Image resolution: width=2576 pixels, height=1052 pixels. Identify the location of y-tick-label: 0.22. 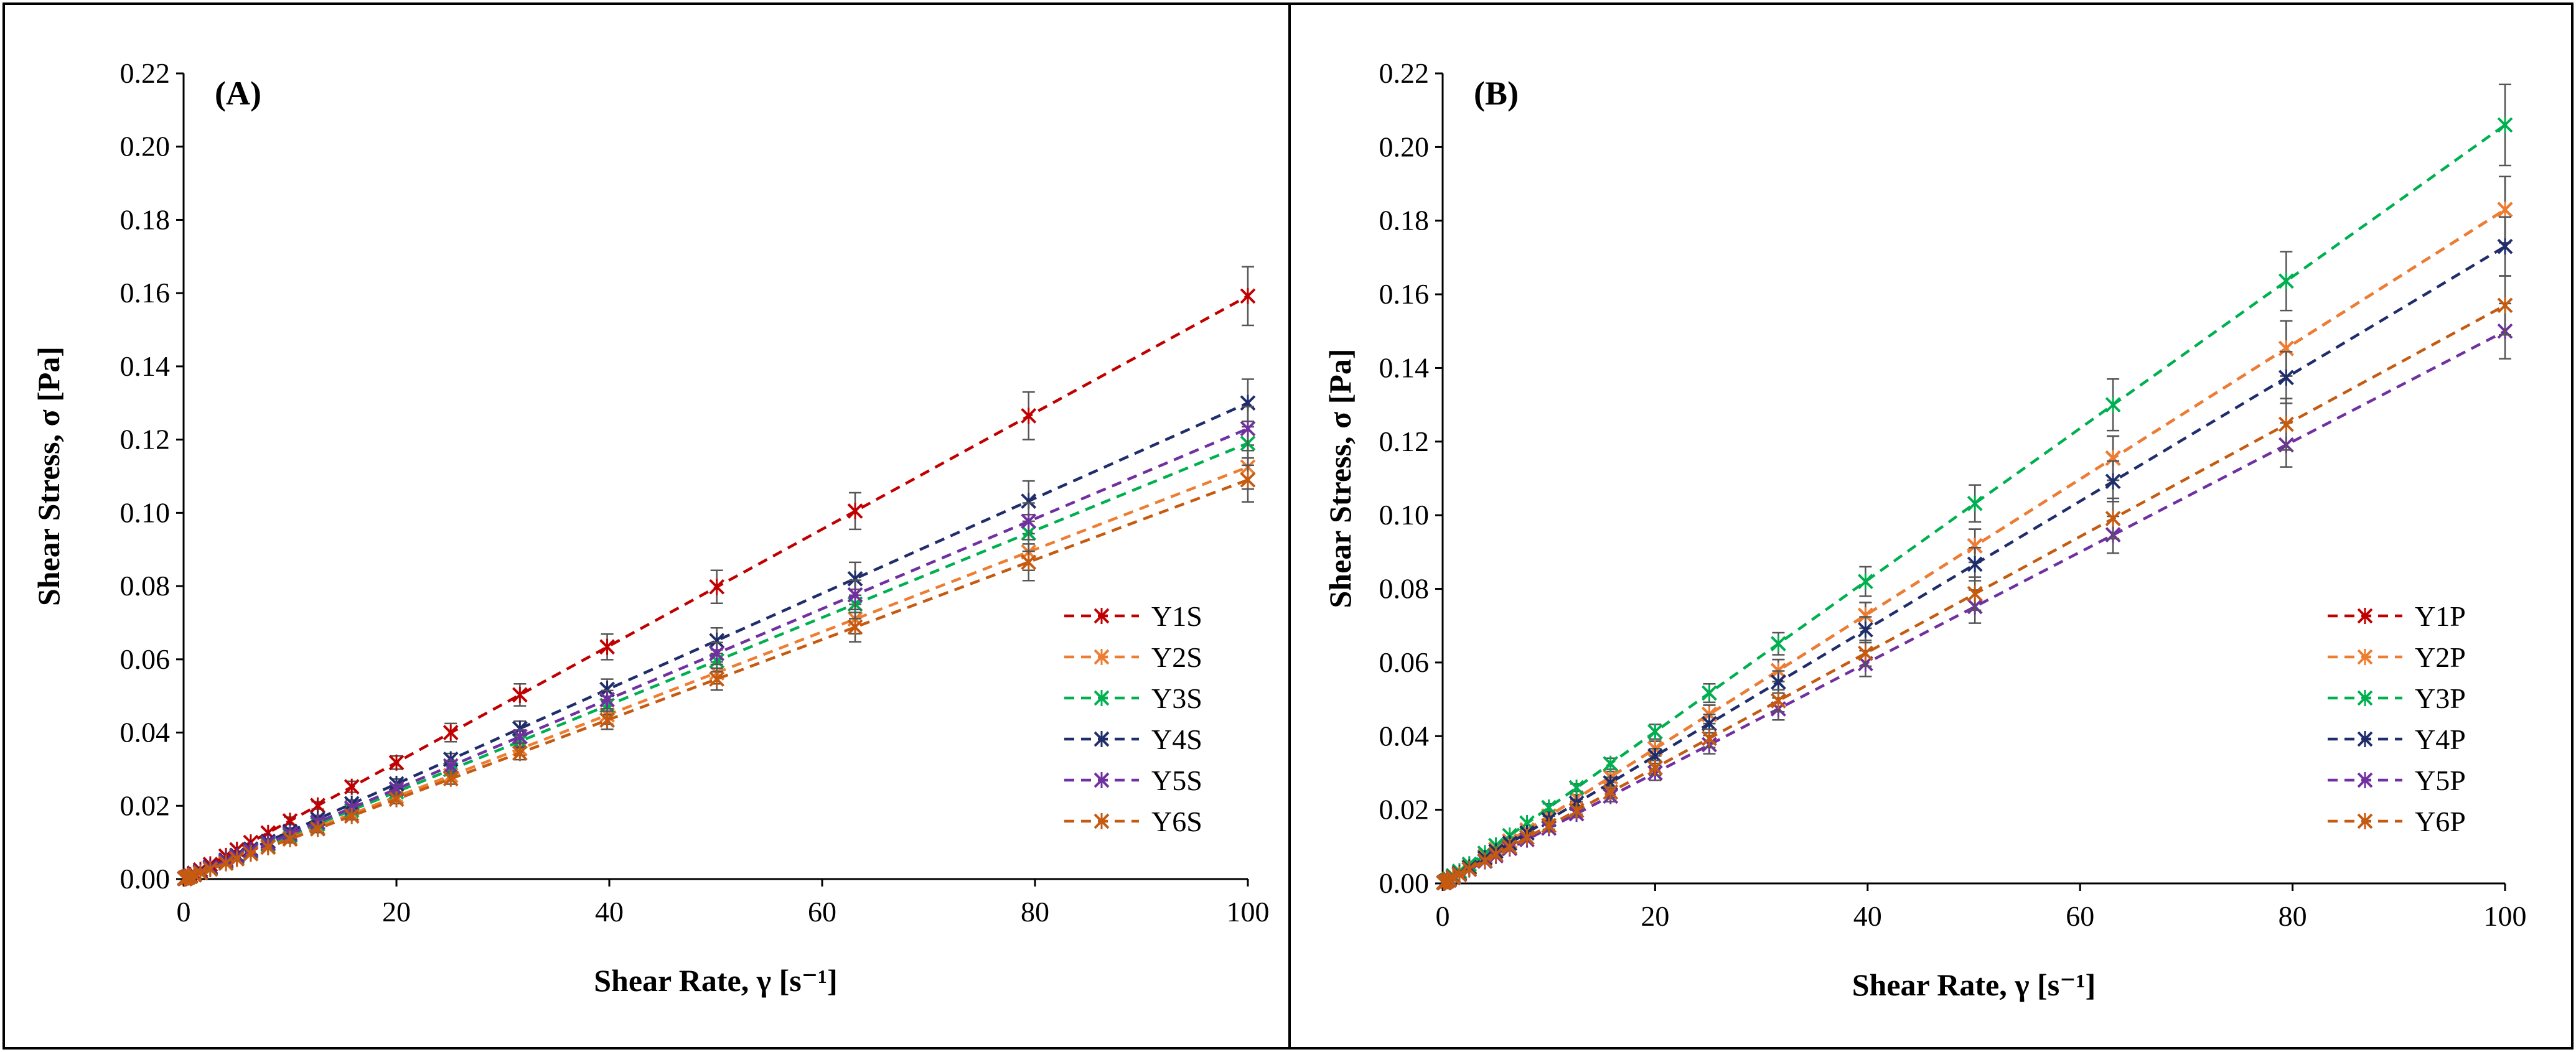
(145, 73).